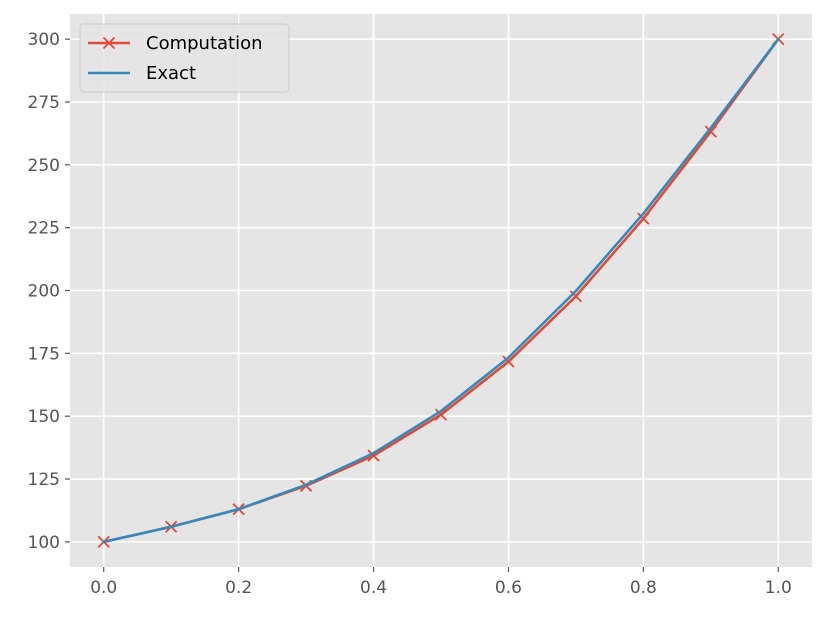  I want to click on x-tick-label: 1.0, so click(778, 588).